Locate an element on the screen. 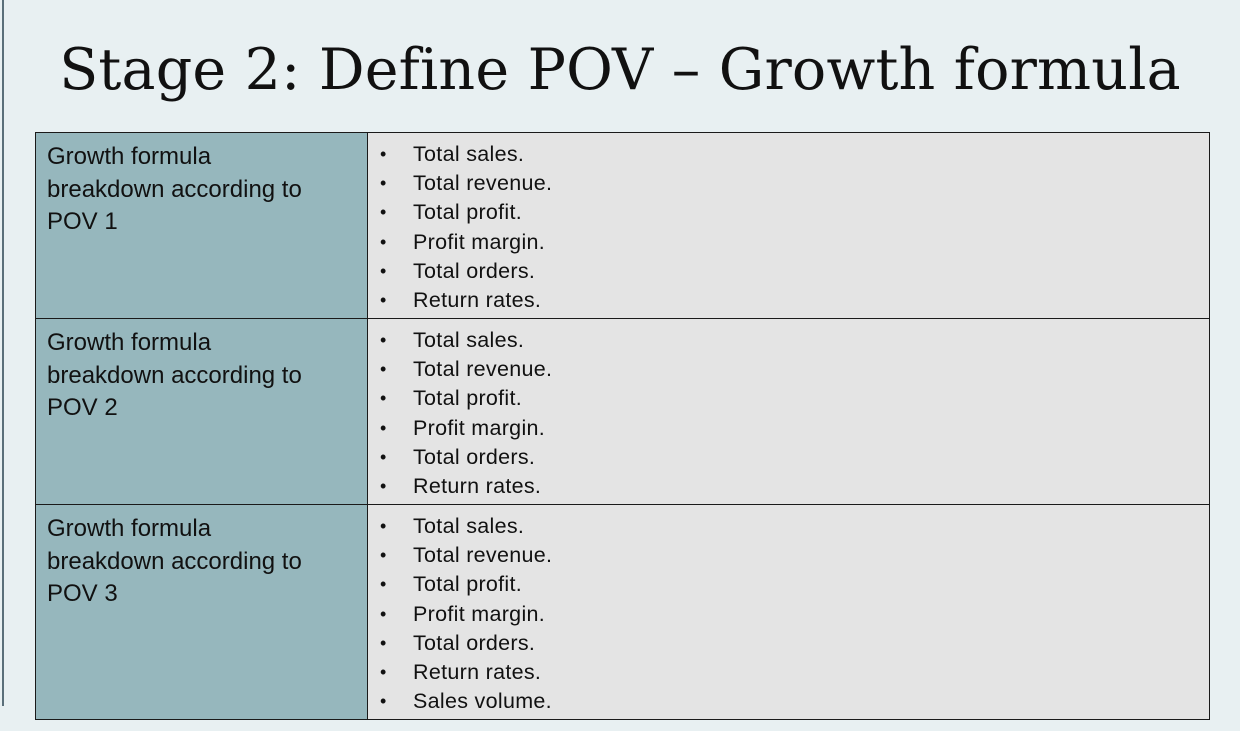 Image resolution: width=1240 pixels, height=731 pixels. left-edge-rule is located at coordinates (3, 353).